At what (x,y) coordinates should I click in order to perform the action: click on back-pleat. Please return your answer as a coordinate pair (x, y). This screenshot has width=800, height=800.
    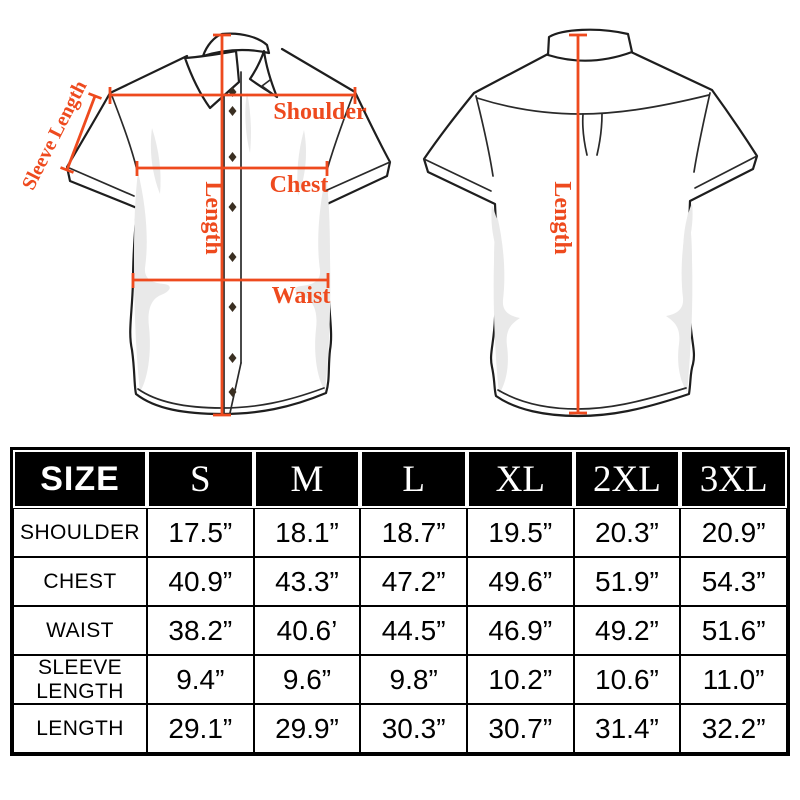
    Looking at the image, I should click on (592, 134).